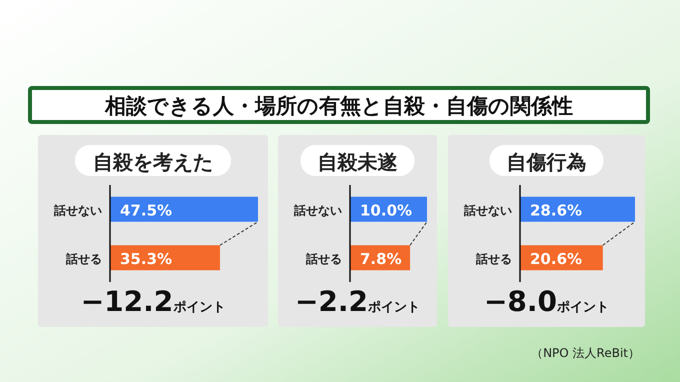 The height and width of the screenshot is (382, 680). Describe the element at coordinates (547, 301) in the screenshot. I see `text: −8.0ポイント` at that location.